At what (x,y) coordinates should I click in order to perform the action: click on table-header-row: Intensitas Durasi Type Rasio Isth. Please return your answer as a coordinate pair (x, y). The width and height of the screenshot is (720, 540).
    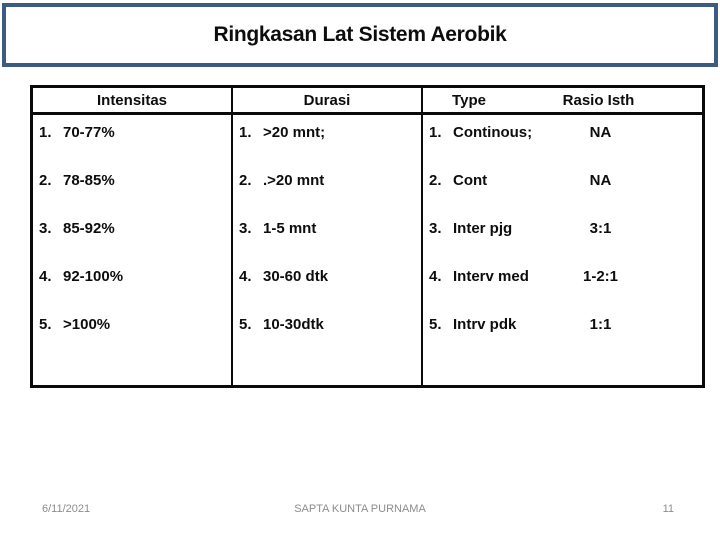
    Looking at the image, I should click on (367, 101).